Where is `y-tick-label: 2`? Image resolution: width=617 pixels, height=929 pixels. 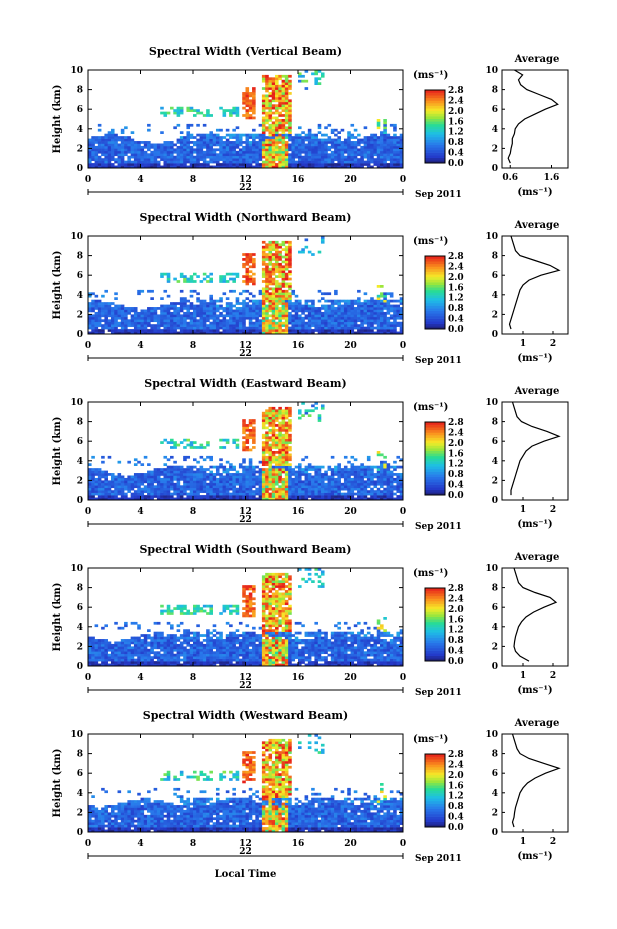 y-tick-label: 2 is located at coordinates (80, 481).